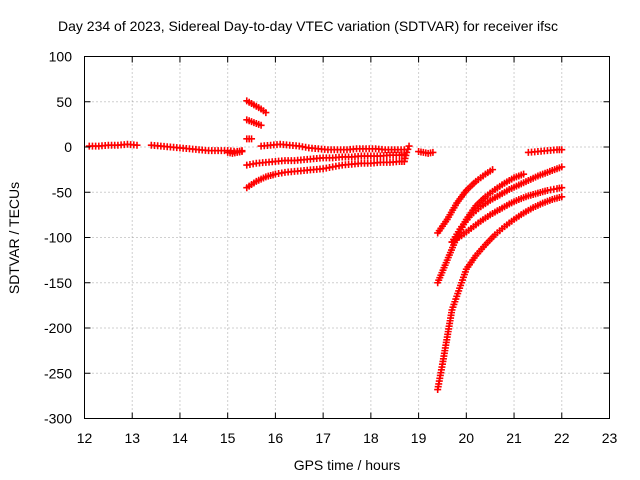  What do you see at coordinates (61, 57) in the screenshot?
I see `y-tick-label: 100` at bounding box center [61, 57].